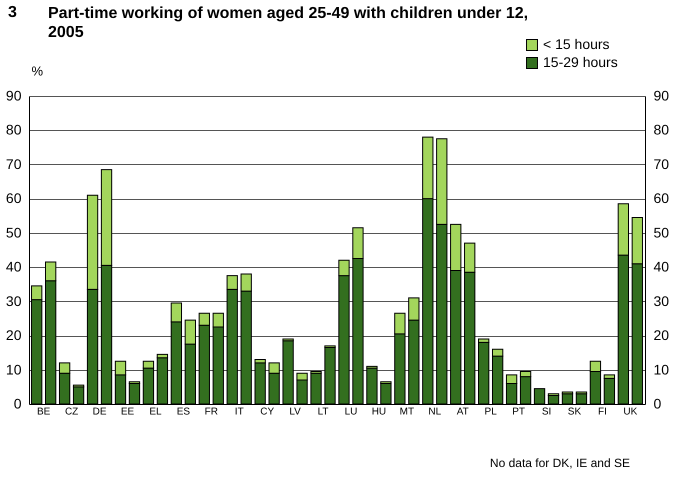 This screenshot has width=690, height=504. What do you see at coordinates (662, 300) in the screenshot?
I see `y2-tick-label: 30` at bounding box center [662, 300].